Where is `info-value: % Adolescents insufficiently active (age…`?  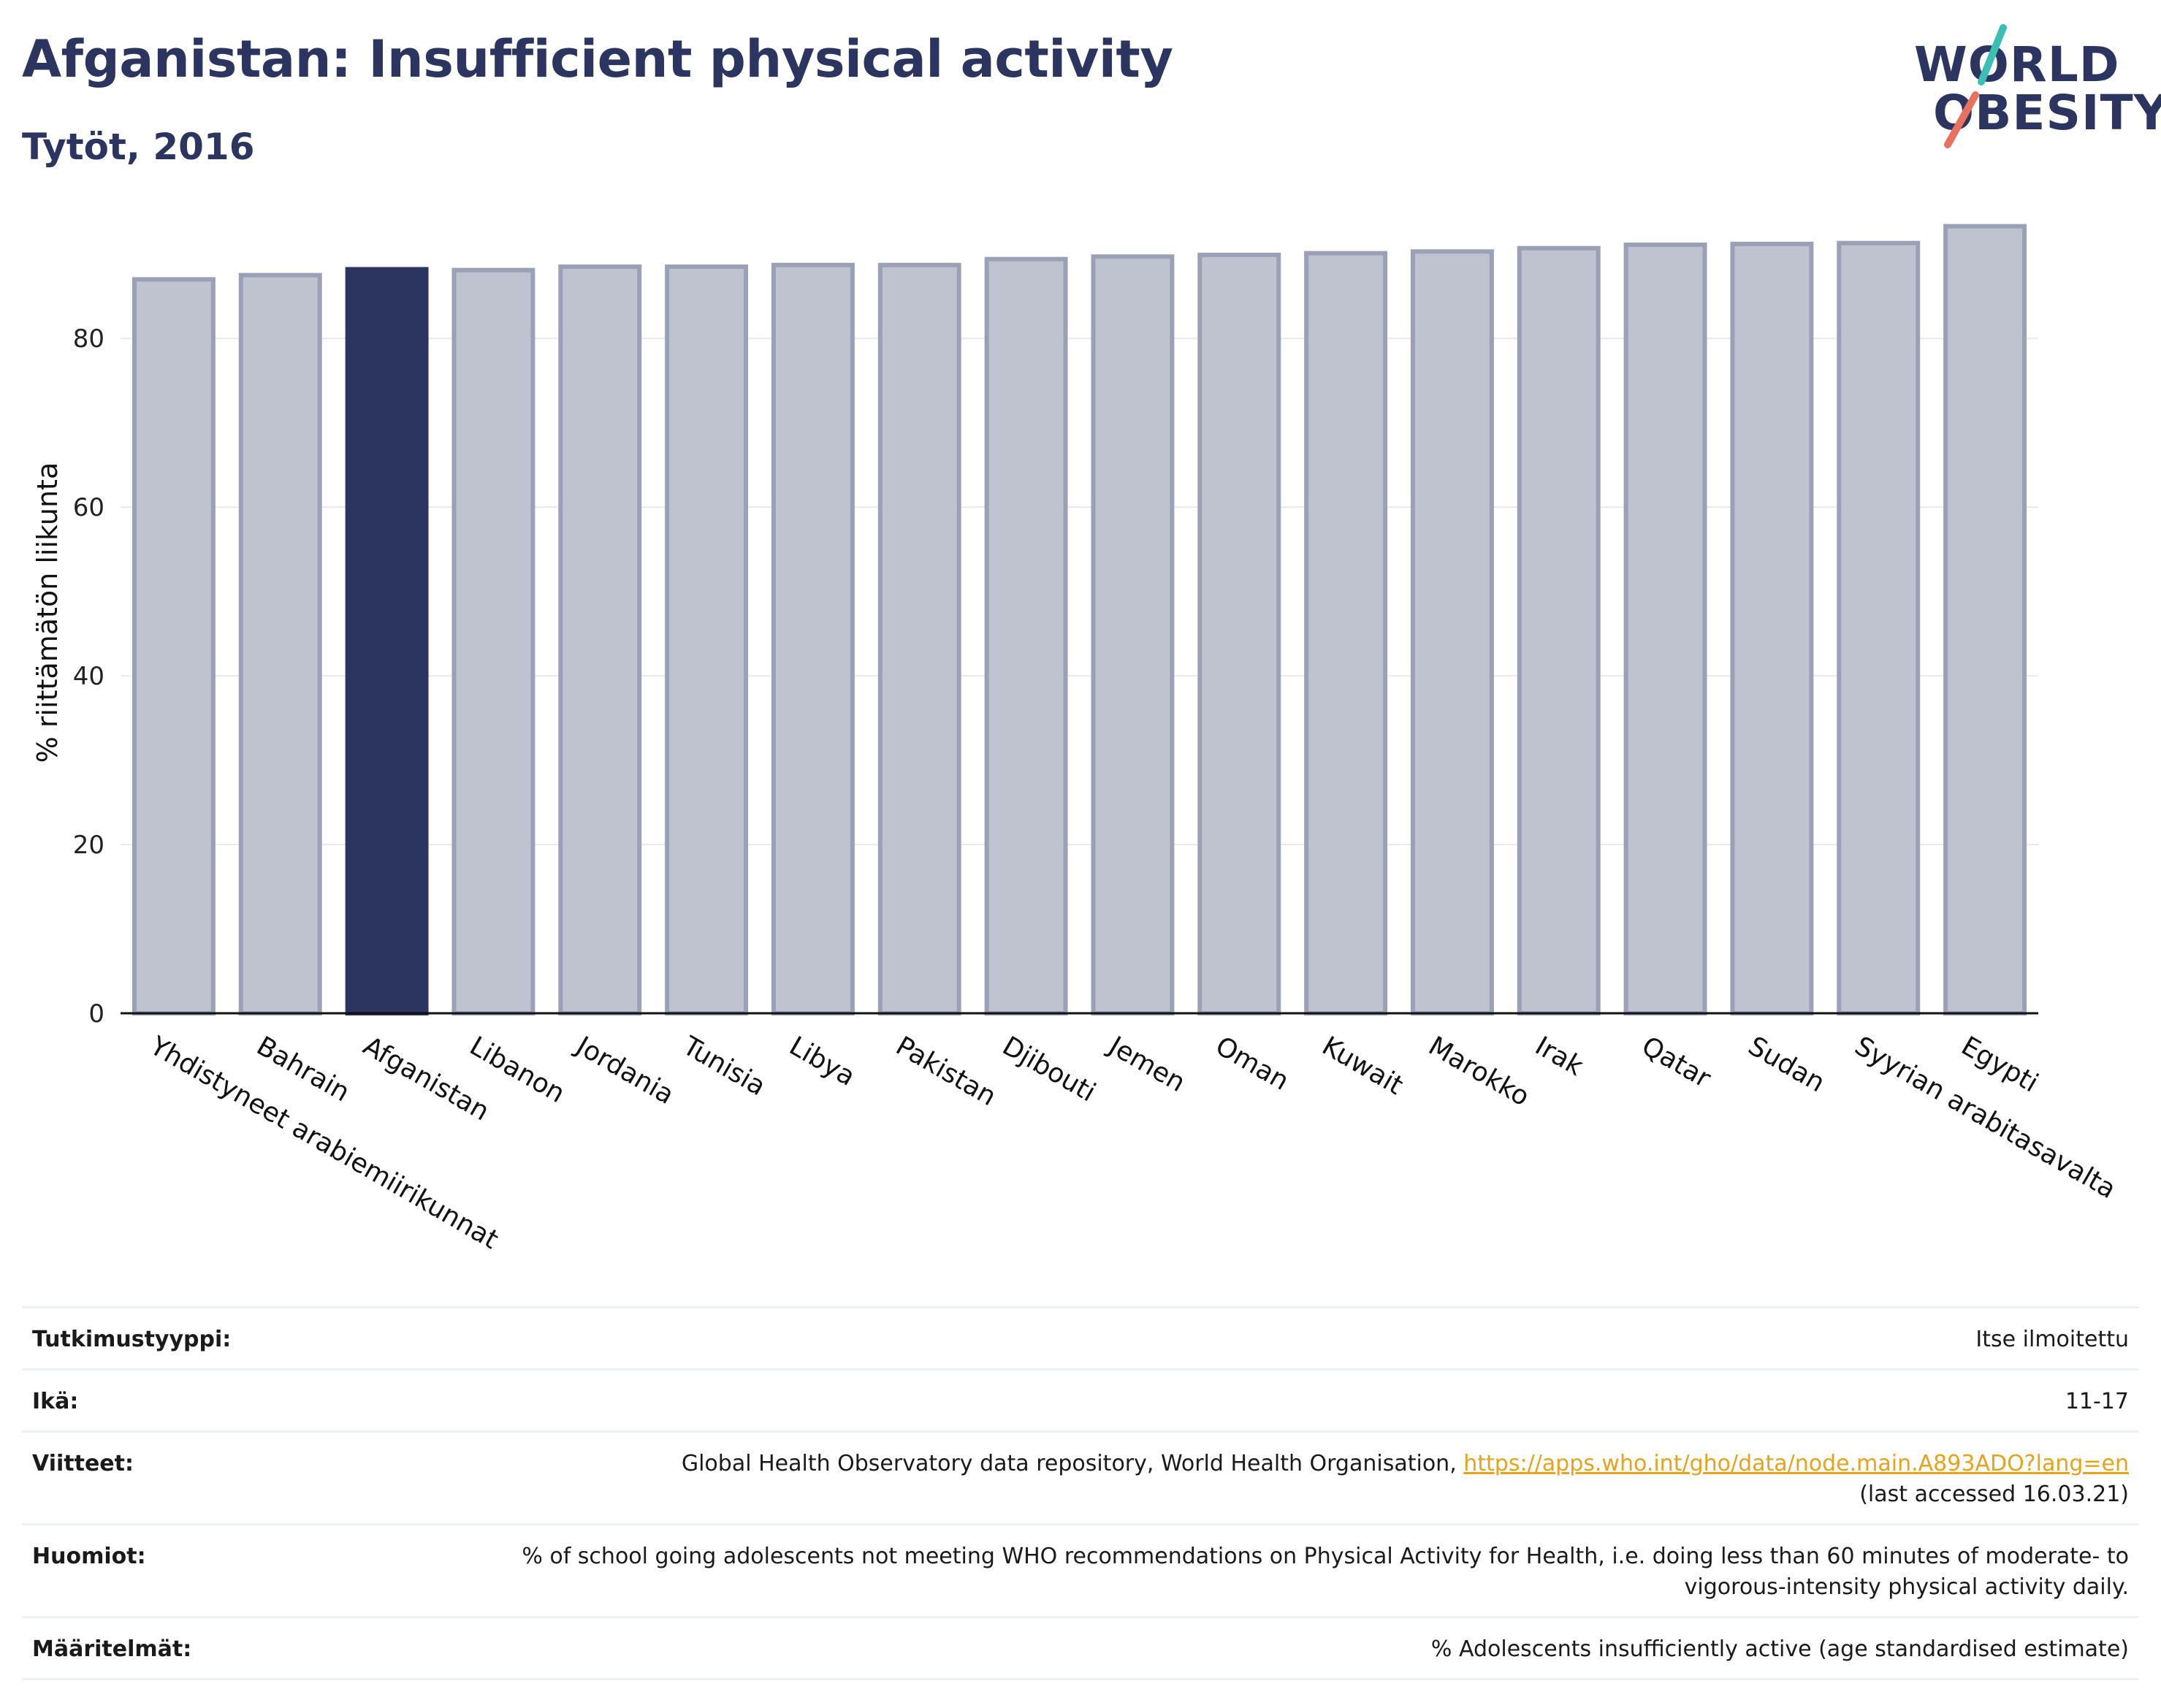
info-value: % Adolescents insufficiently active (age… is located at coordinates (1780, 1649).